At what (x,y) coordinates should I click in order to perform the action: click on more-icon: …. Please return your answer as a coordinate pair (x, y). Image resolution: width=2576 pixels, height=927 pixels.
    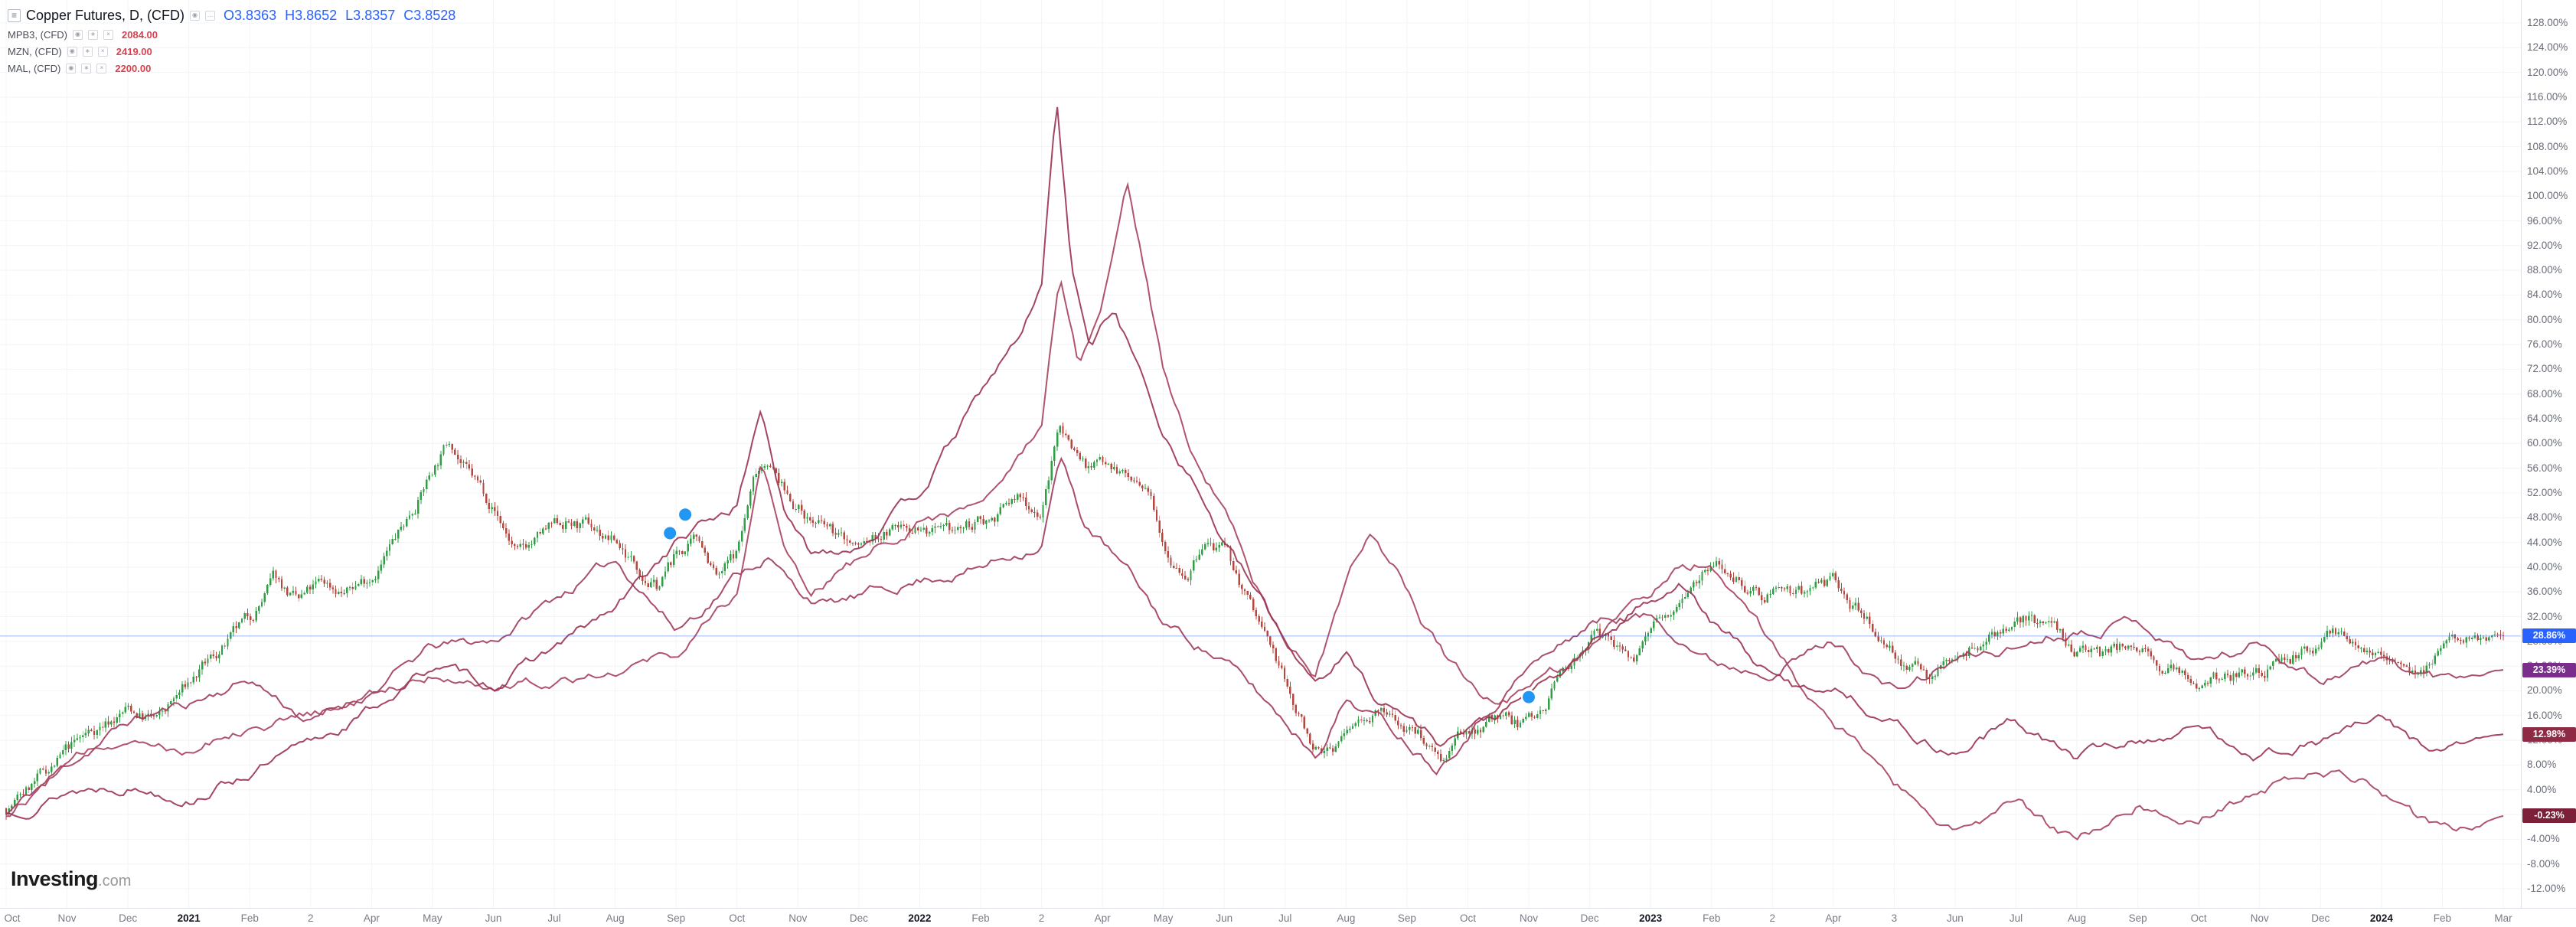
    Looking at the image, I should click on (210, 15).